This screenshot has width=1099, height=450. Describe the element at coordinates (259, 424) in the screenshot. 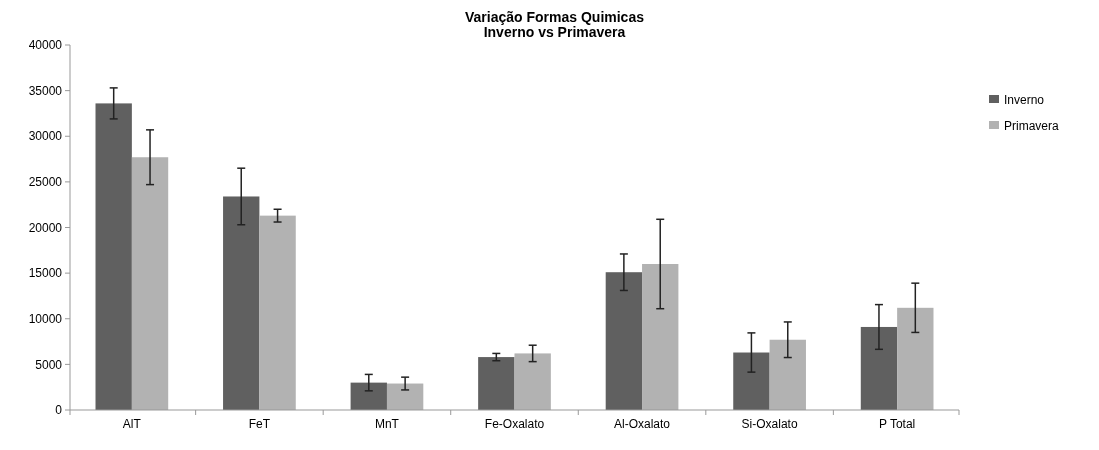

I see `x-tick-label: FeT` at that location.